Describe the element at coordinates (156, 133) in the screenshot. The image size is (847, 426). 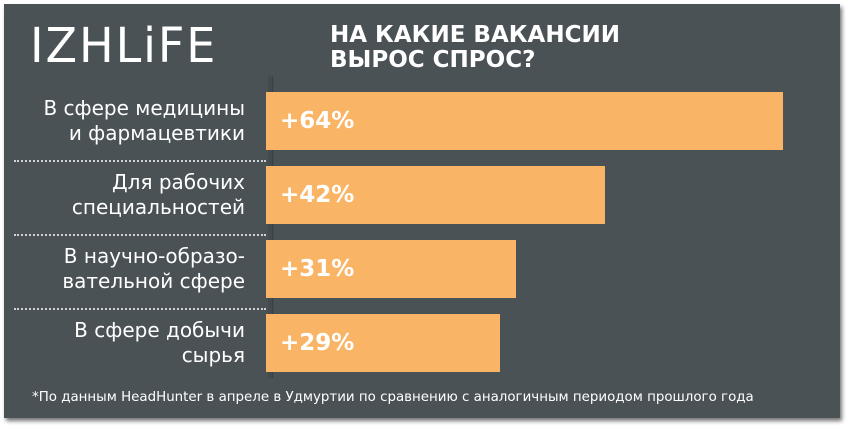
I see `category-label-line: и фармацевтики` at that location.